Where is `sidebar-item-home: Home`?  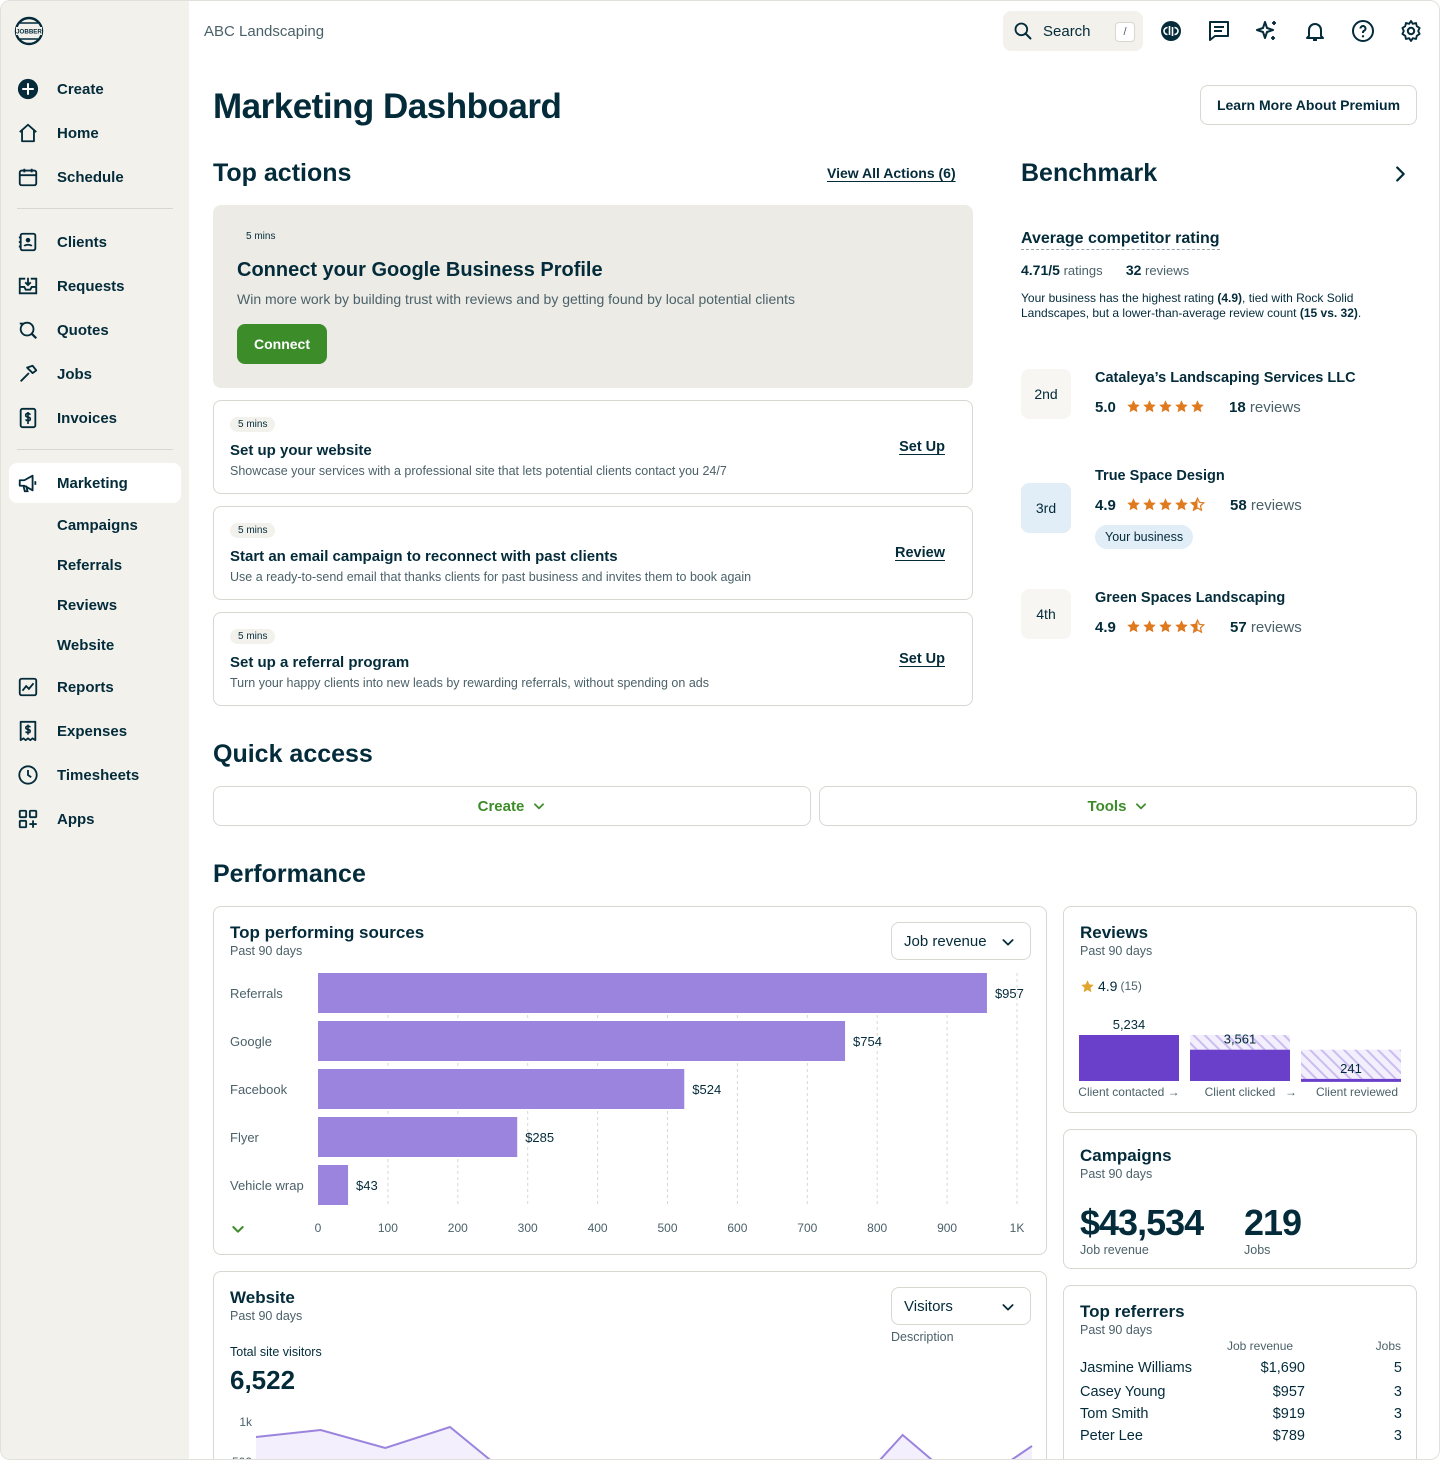 sidebar-item-home: Home is located at coordinates (95, 133).